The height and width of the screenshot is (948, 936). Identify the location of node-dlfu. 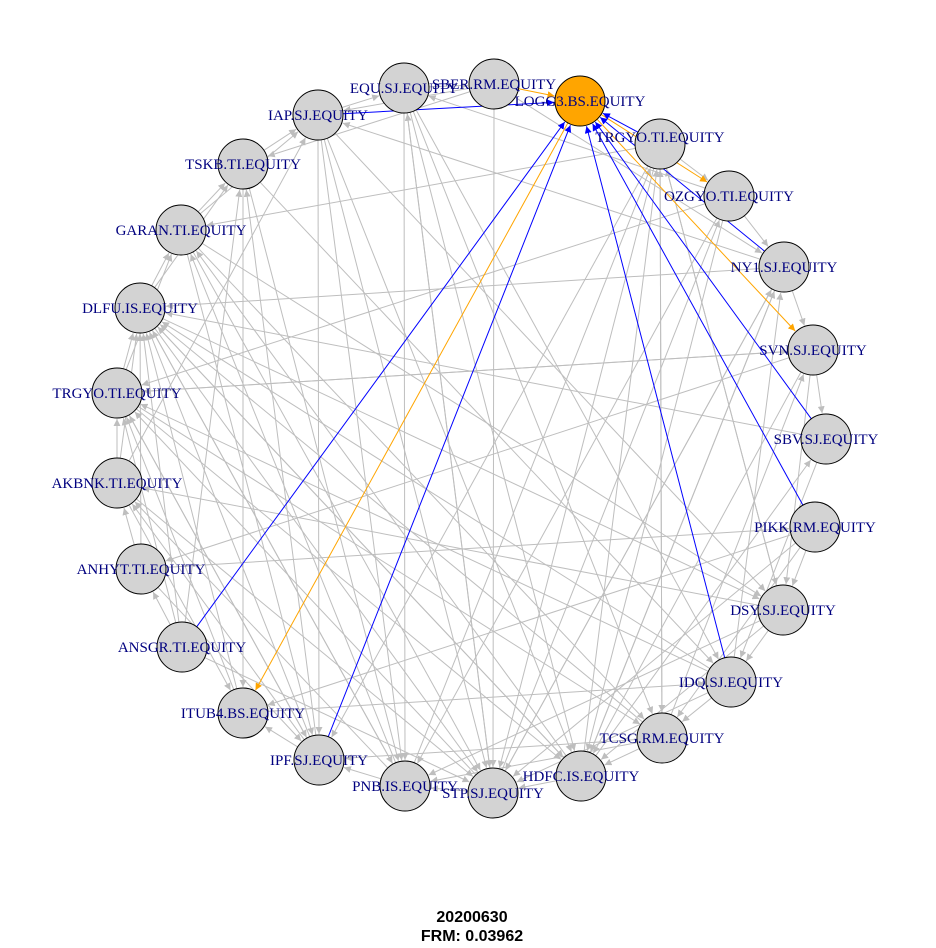
(140, 308).